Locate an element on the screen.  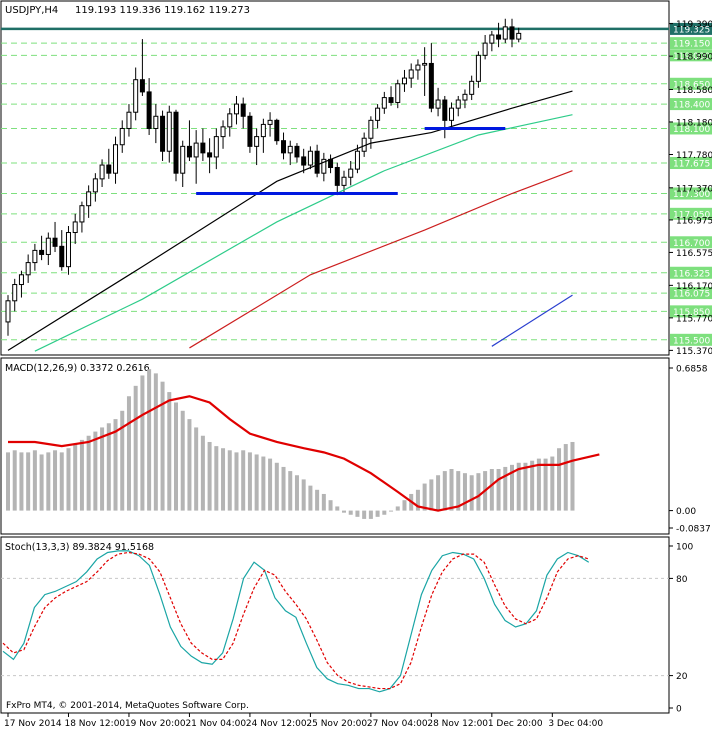
level-label: 118.650 is located at coordinates (691, 85).